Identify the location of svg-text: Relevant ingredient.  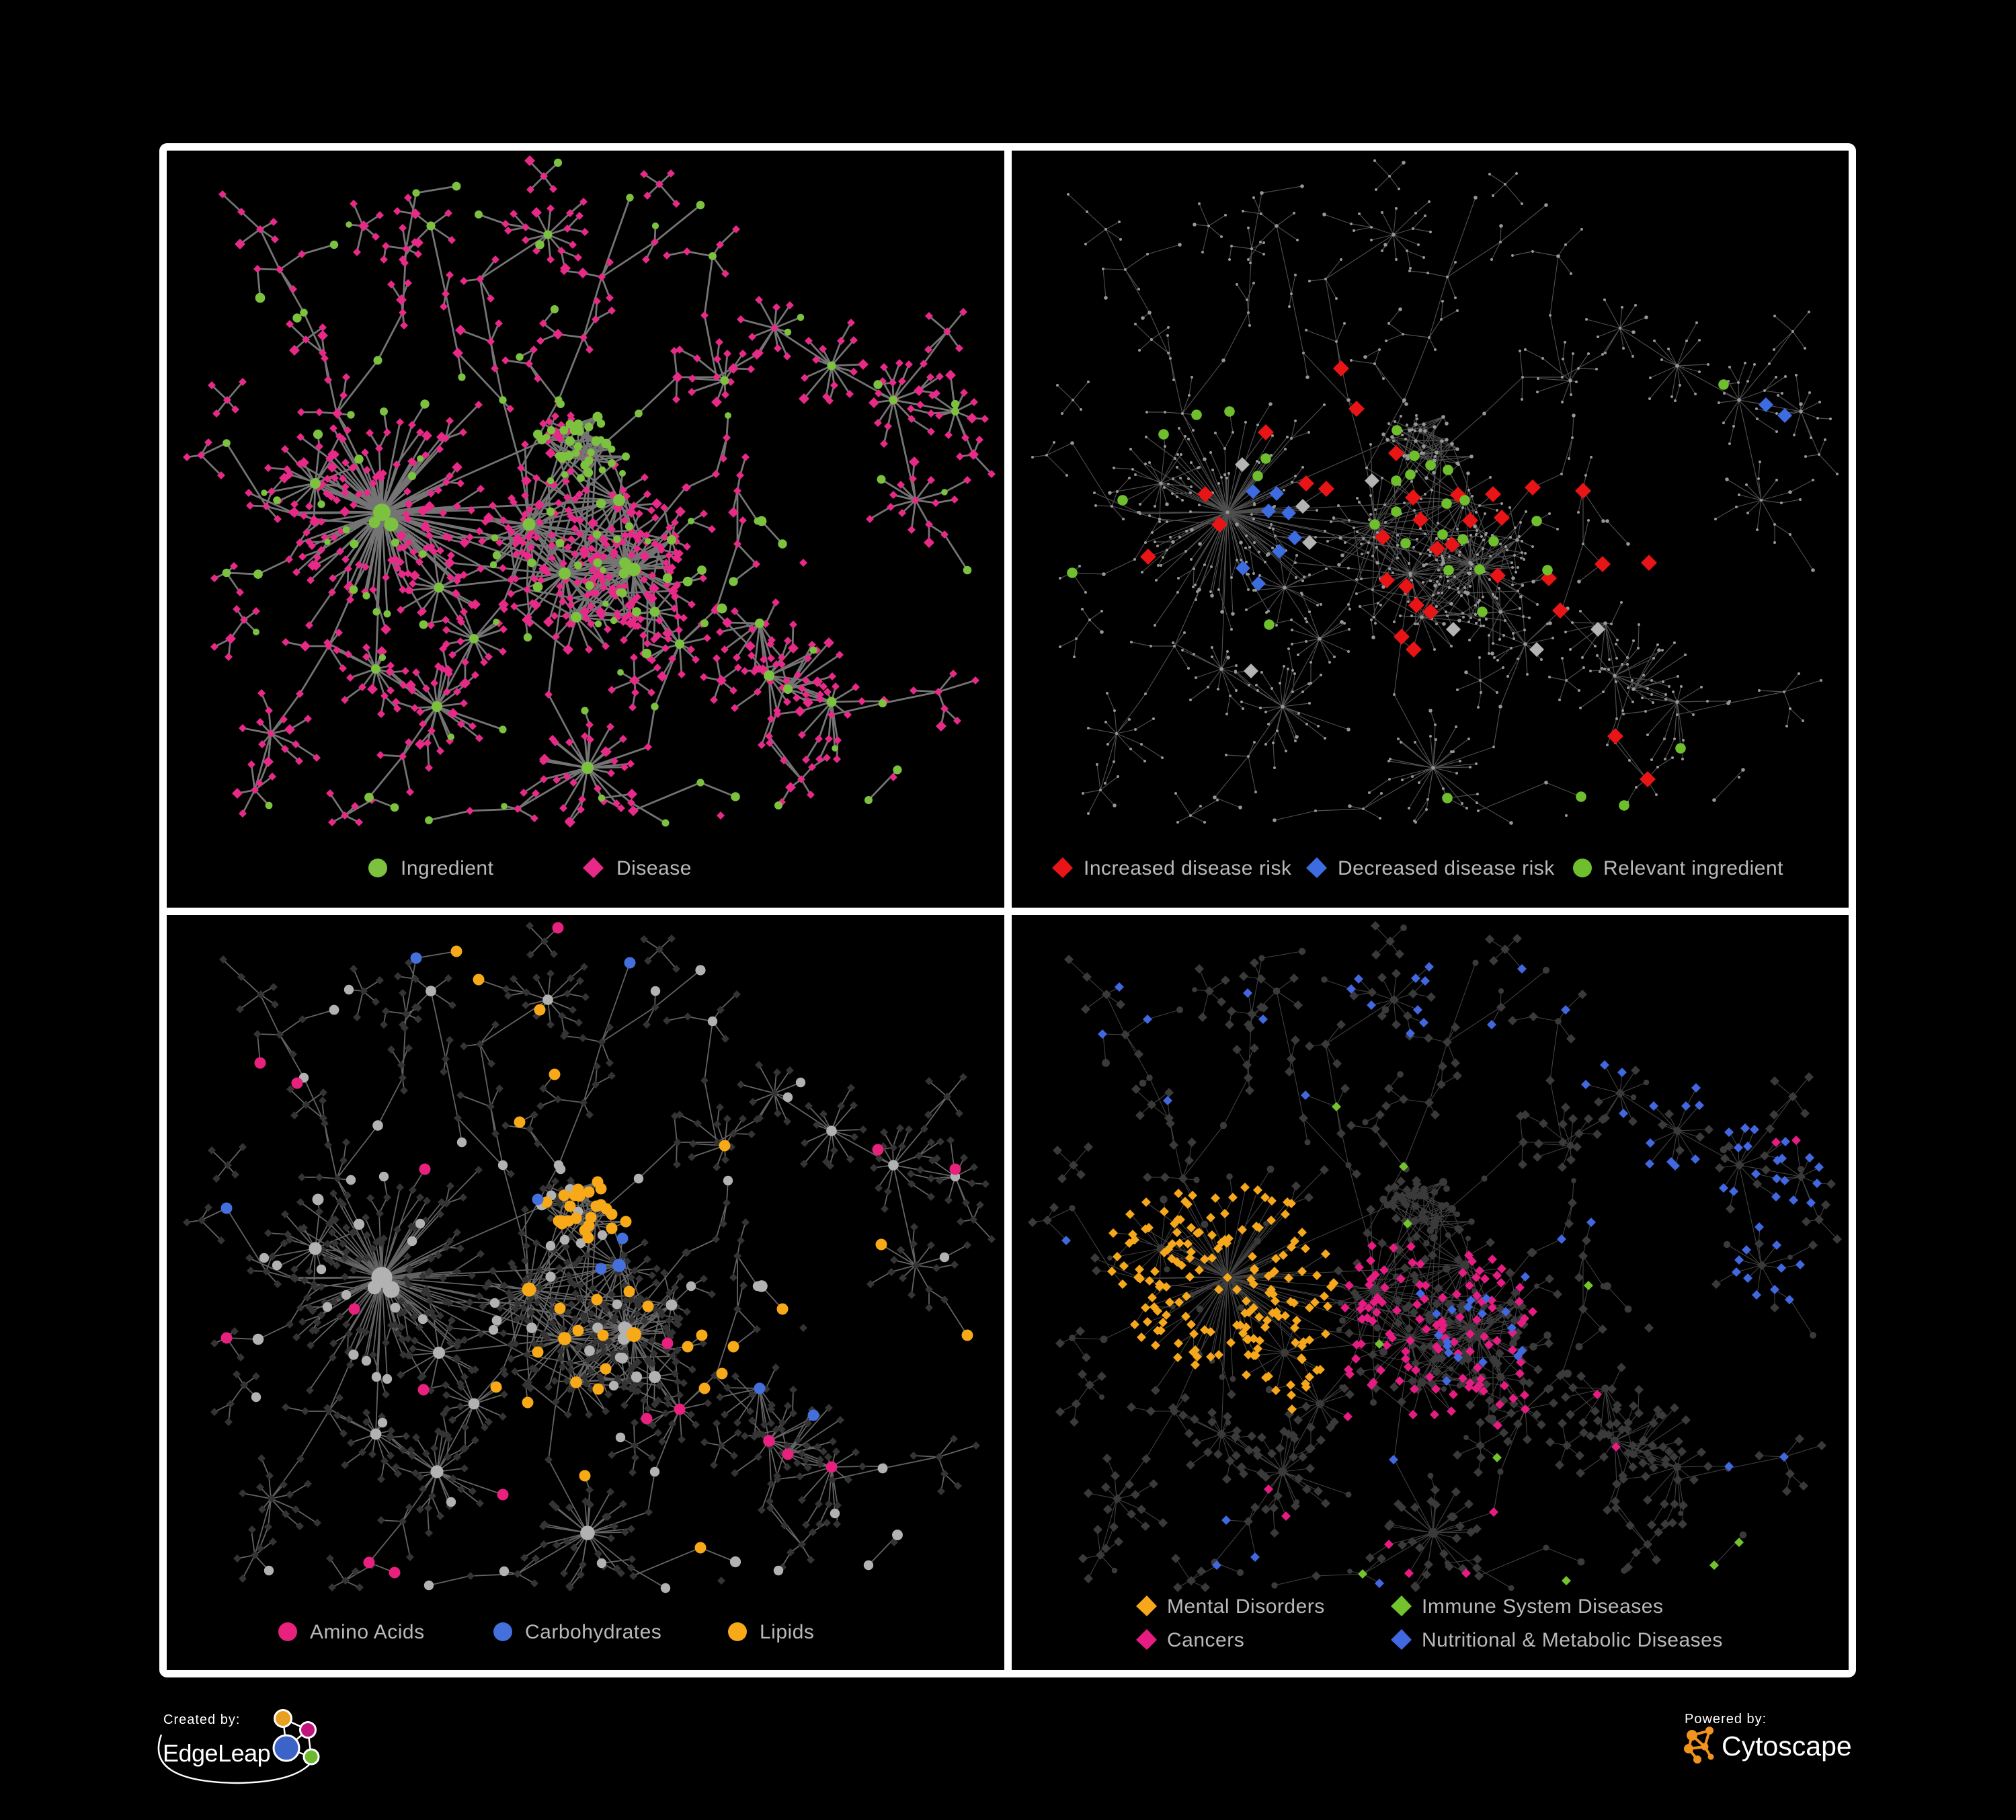
(1693, 868).